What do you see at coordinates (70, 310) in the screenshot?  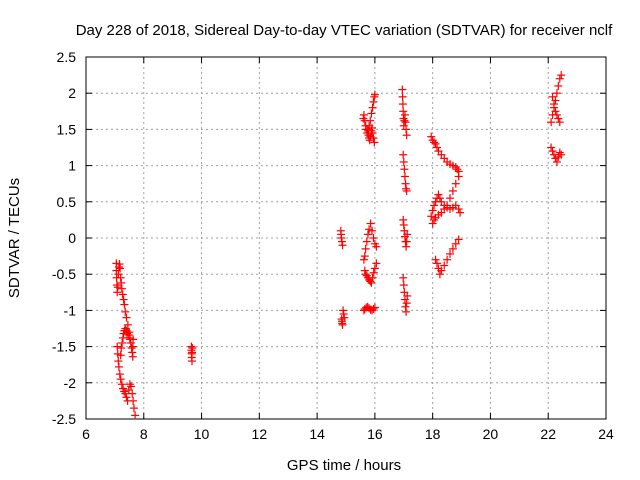 I see `y-tick-label: -1` at bounding box center [70, 310].